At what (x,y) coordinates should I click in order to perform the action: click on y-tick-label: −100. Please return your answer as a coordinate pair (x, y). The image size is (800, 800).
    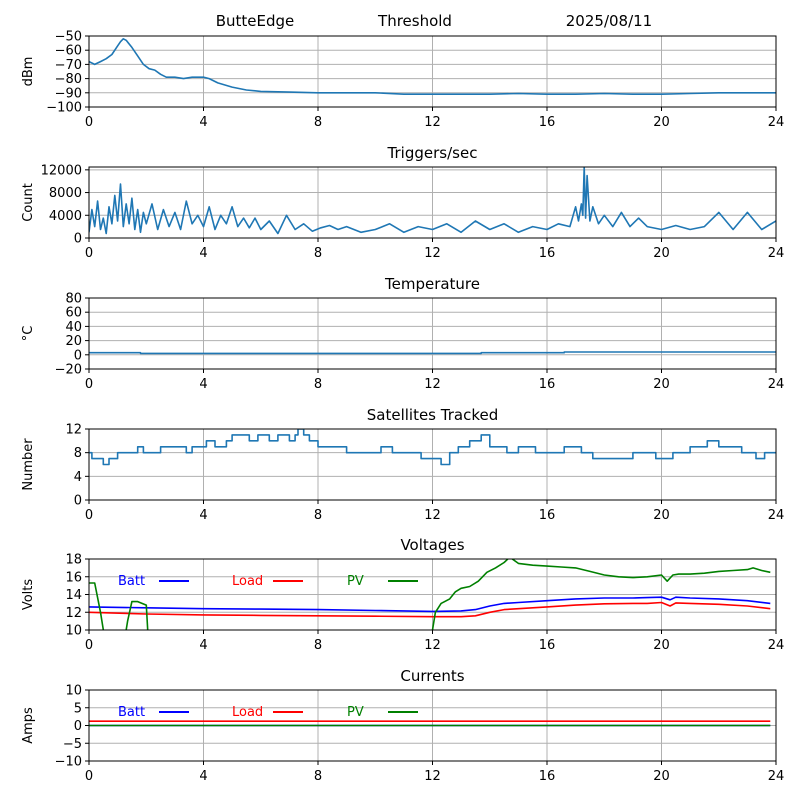
    Looking at the image, I should click on (64, 108).